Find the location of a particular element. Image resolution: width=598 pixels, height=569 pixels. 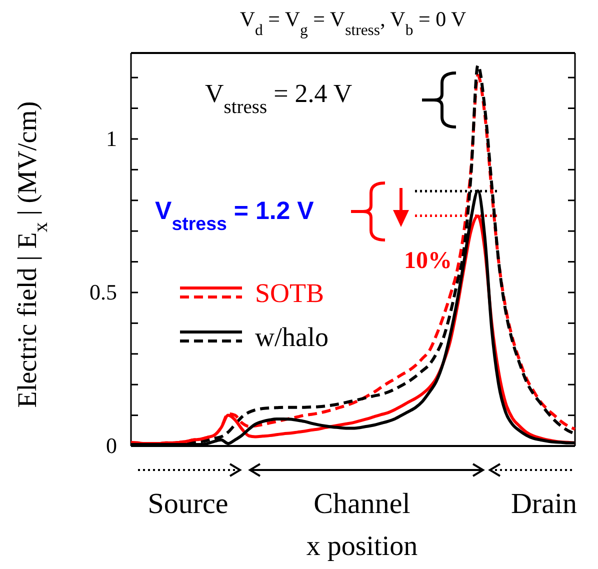

legend-label: SOTB is located at coordinates (289, 293).